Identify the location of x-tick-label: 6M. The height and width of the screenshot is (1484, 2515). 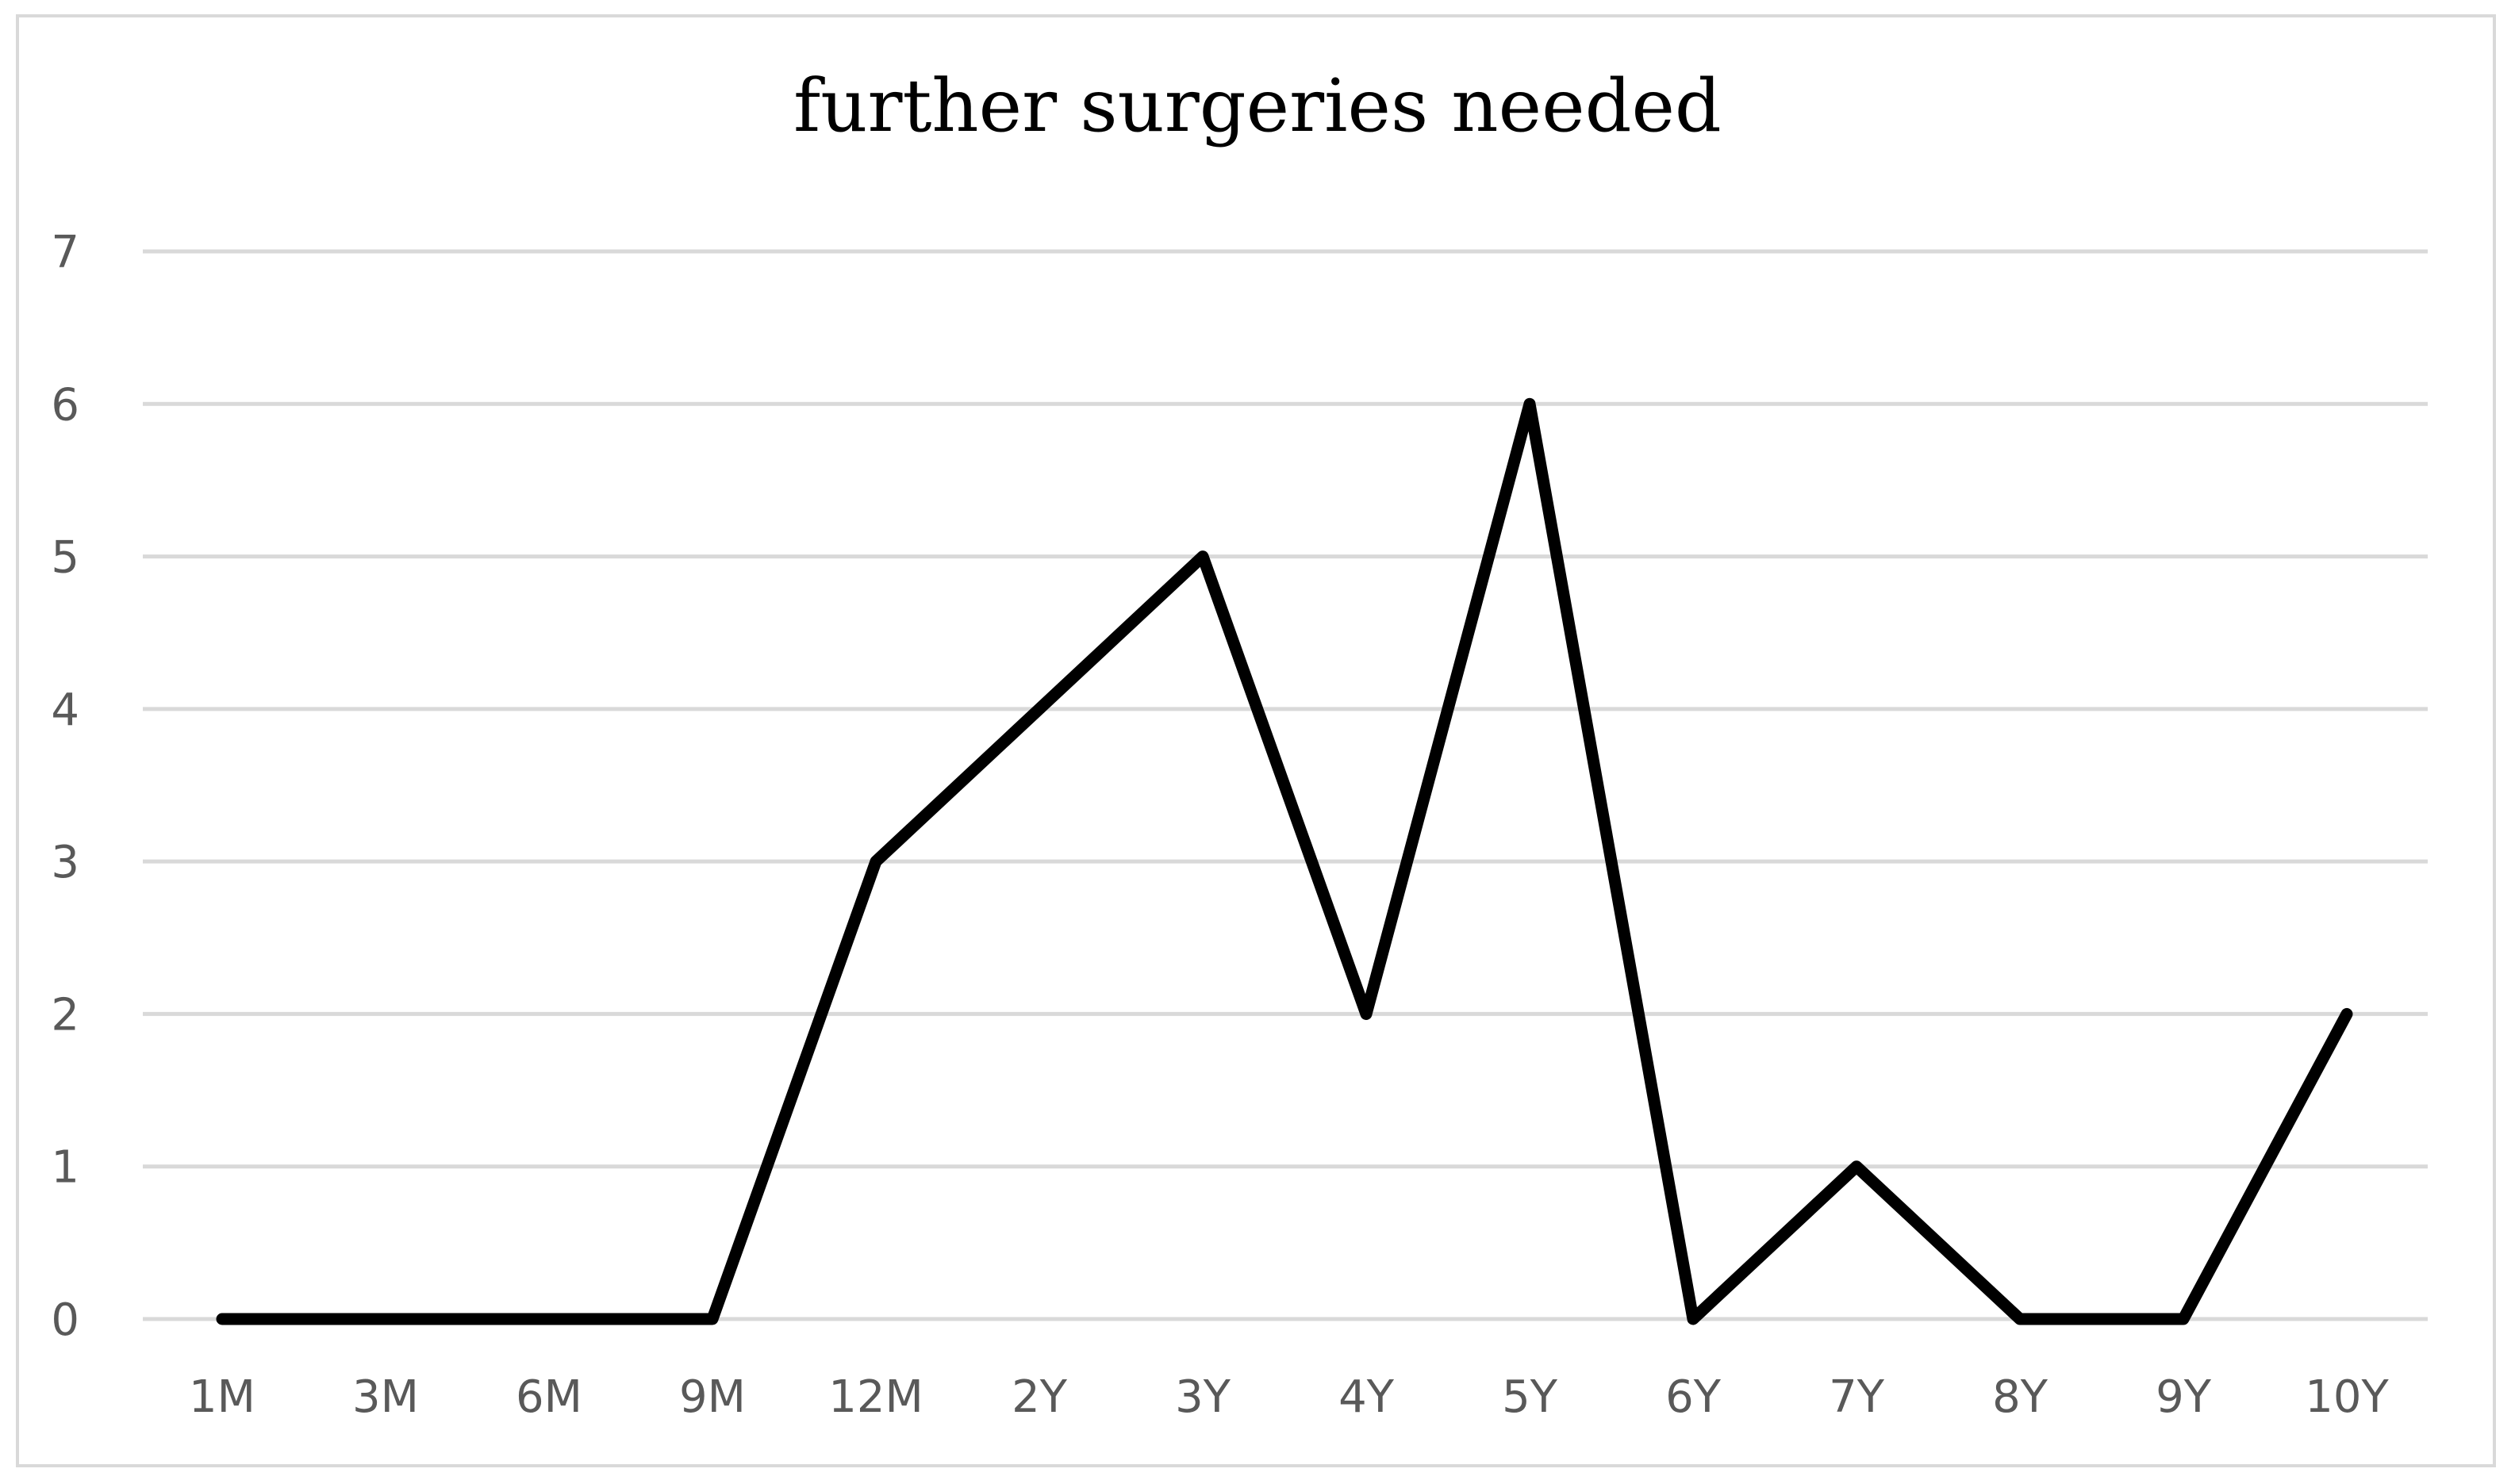
(549, 1397).